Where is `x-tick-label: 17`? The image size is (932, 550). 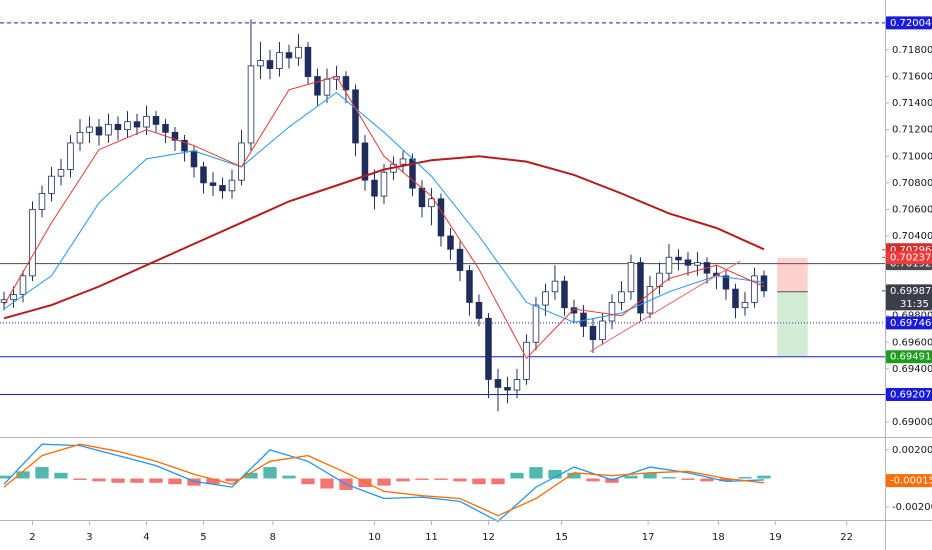
x-tick-label: 17 is located at coordinates (648, 537).